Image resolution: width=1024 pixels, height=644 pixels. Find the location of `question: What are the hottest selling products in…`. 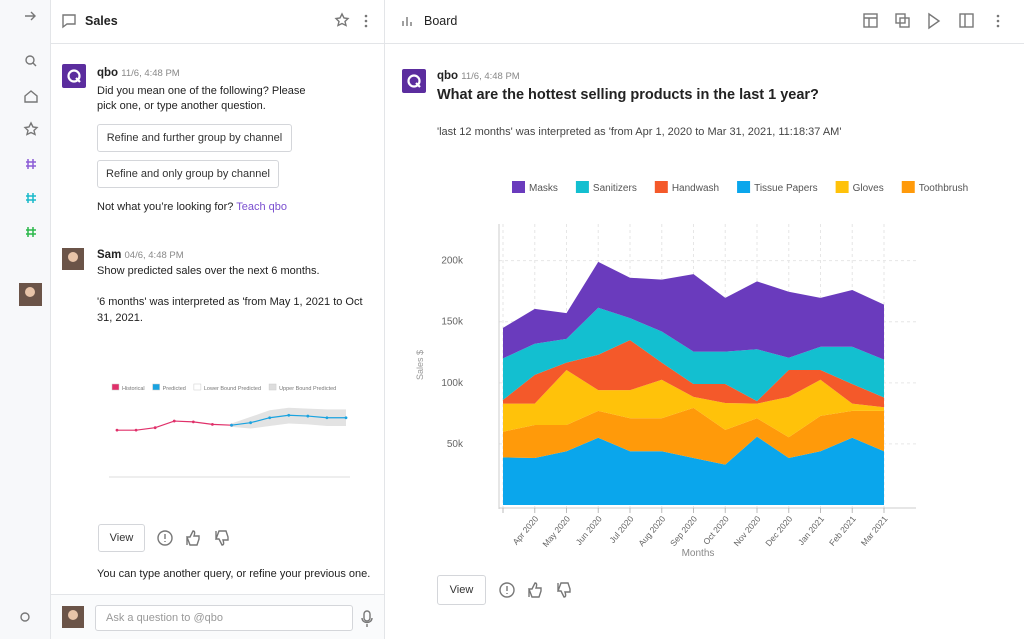

question: What are the hottest selling products in… is located at coordinates (628, 95).